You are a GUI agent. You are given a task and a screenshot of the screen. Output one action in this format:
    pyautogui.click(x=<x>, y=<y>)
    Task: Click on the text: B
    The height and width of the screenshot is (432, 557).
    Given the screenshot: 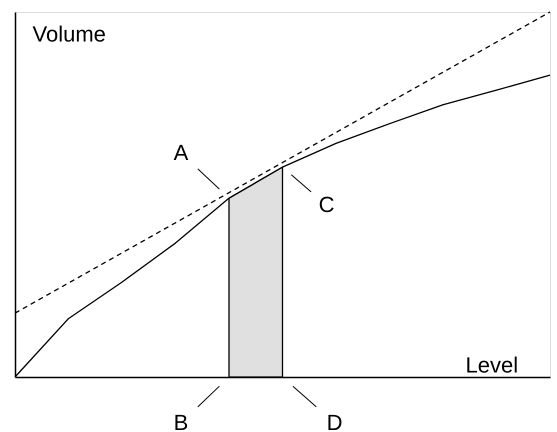 What is the action you would take?
    pyautogui.click(x=181, y=421)
    